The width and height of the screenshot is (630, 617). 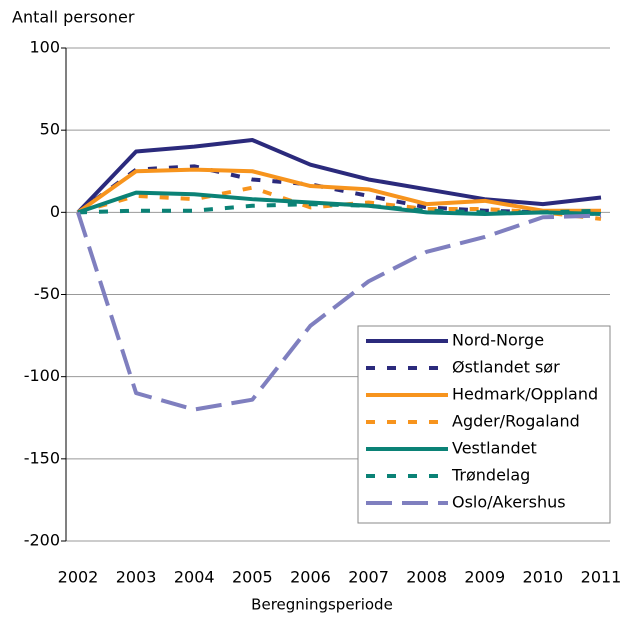 What do you see at coordinates (47, 293) in the screenshot?
I see `y-tick-label: -50` at bounding box center [47, 293].